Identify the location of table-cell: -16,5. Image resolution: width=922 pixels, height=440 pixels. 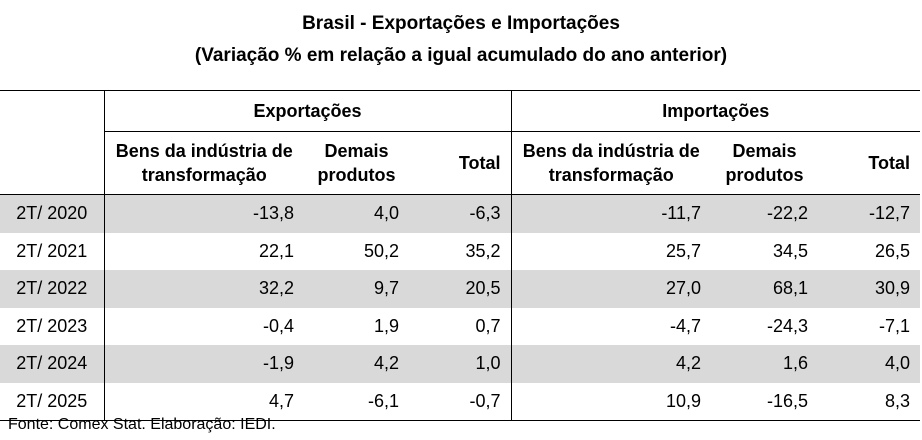
(765, 401).